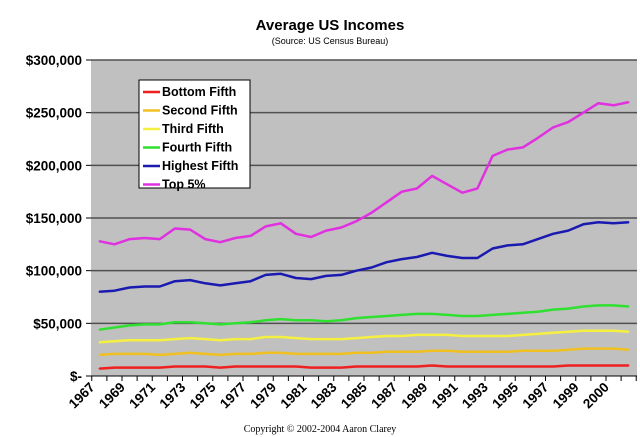 The height and width of the screenshot is (437, 640). What do you see at coordinates (364, 317) in the screenshot?
I see `series-line-fourth-fifth` at bounding box center [364, 317].